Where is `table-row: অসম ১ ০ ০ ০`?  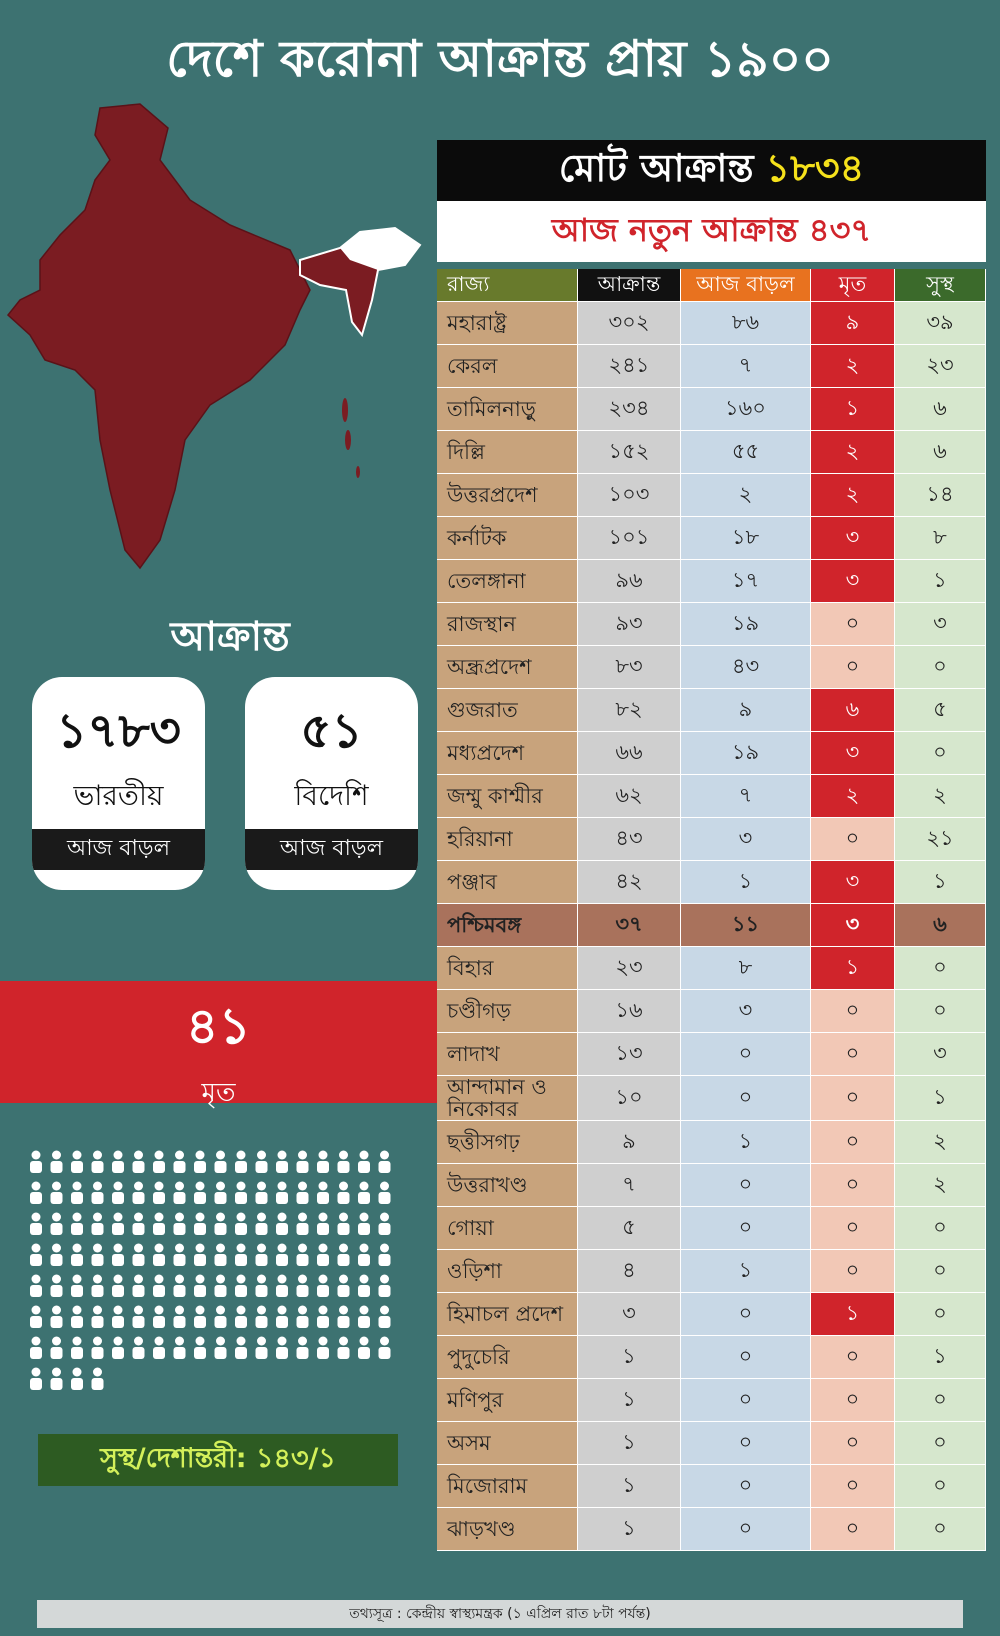
table-row: অসম ১ ০ ০ ০ is located at coordinates (711, 1444).